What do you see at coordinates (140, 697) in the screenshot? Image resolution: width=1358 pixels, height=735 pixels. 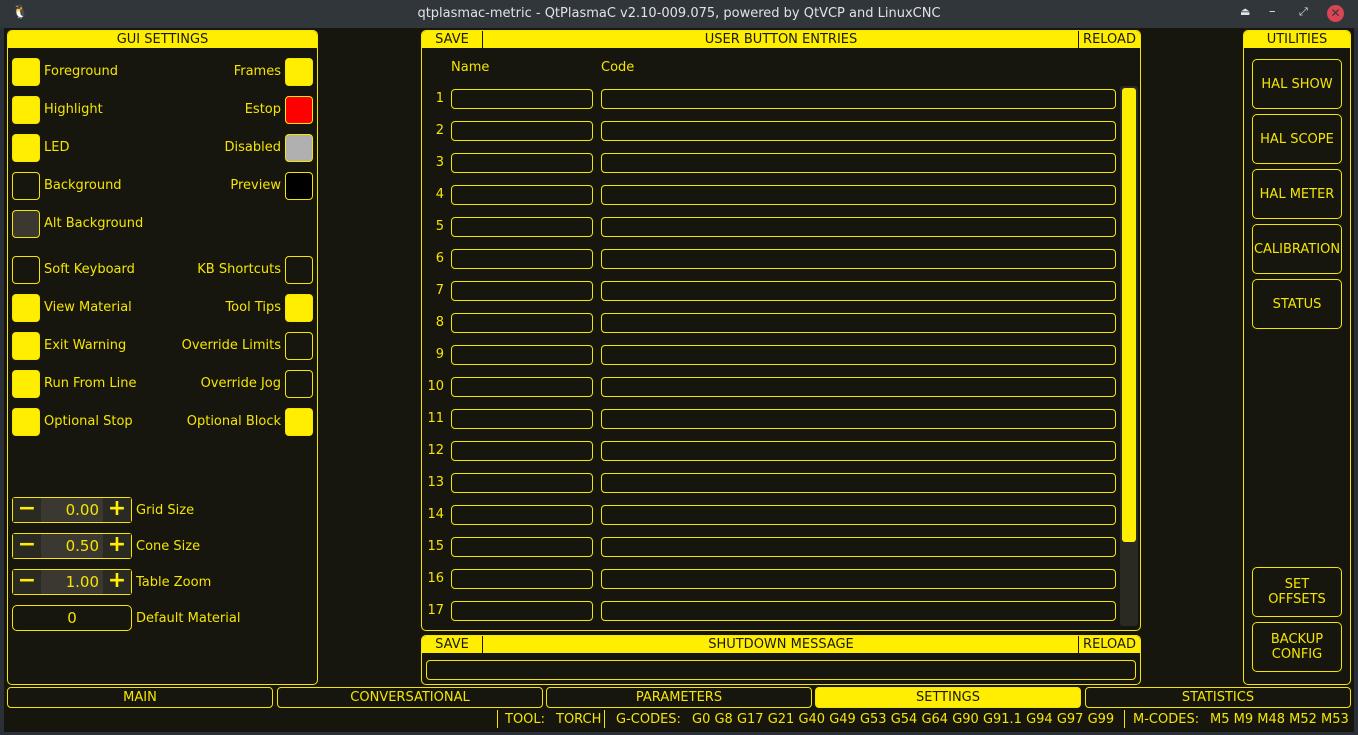 I see `tab-main: MAIN` at bounding box center [140, 697].